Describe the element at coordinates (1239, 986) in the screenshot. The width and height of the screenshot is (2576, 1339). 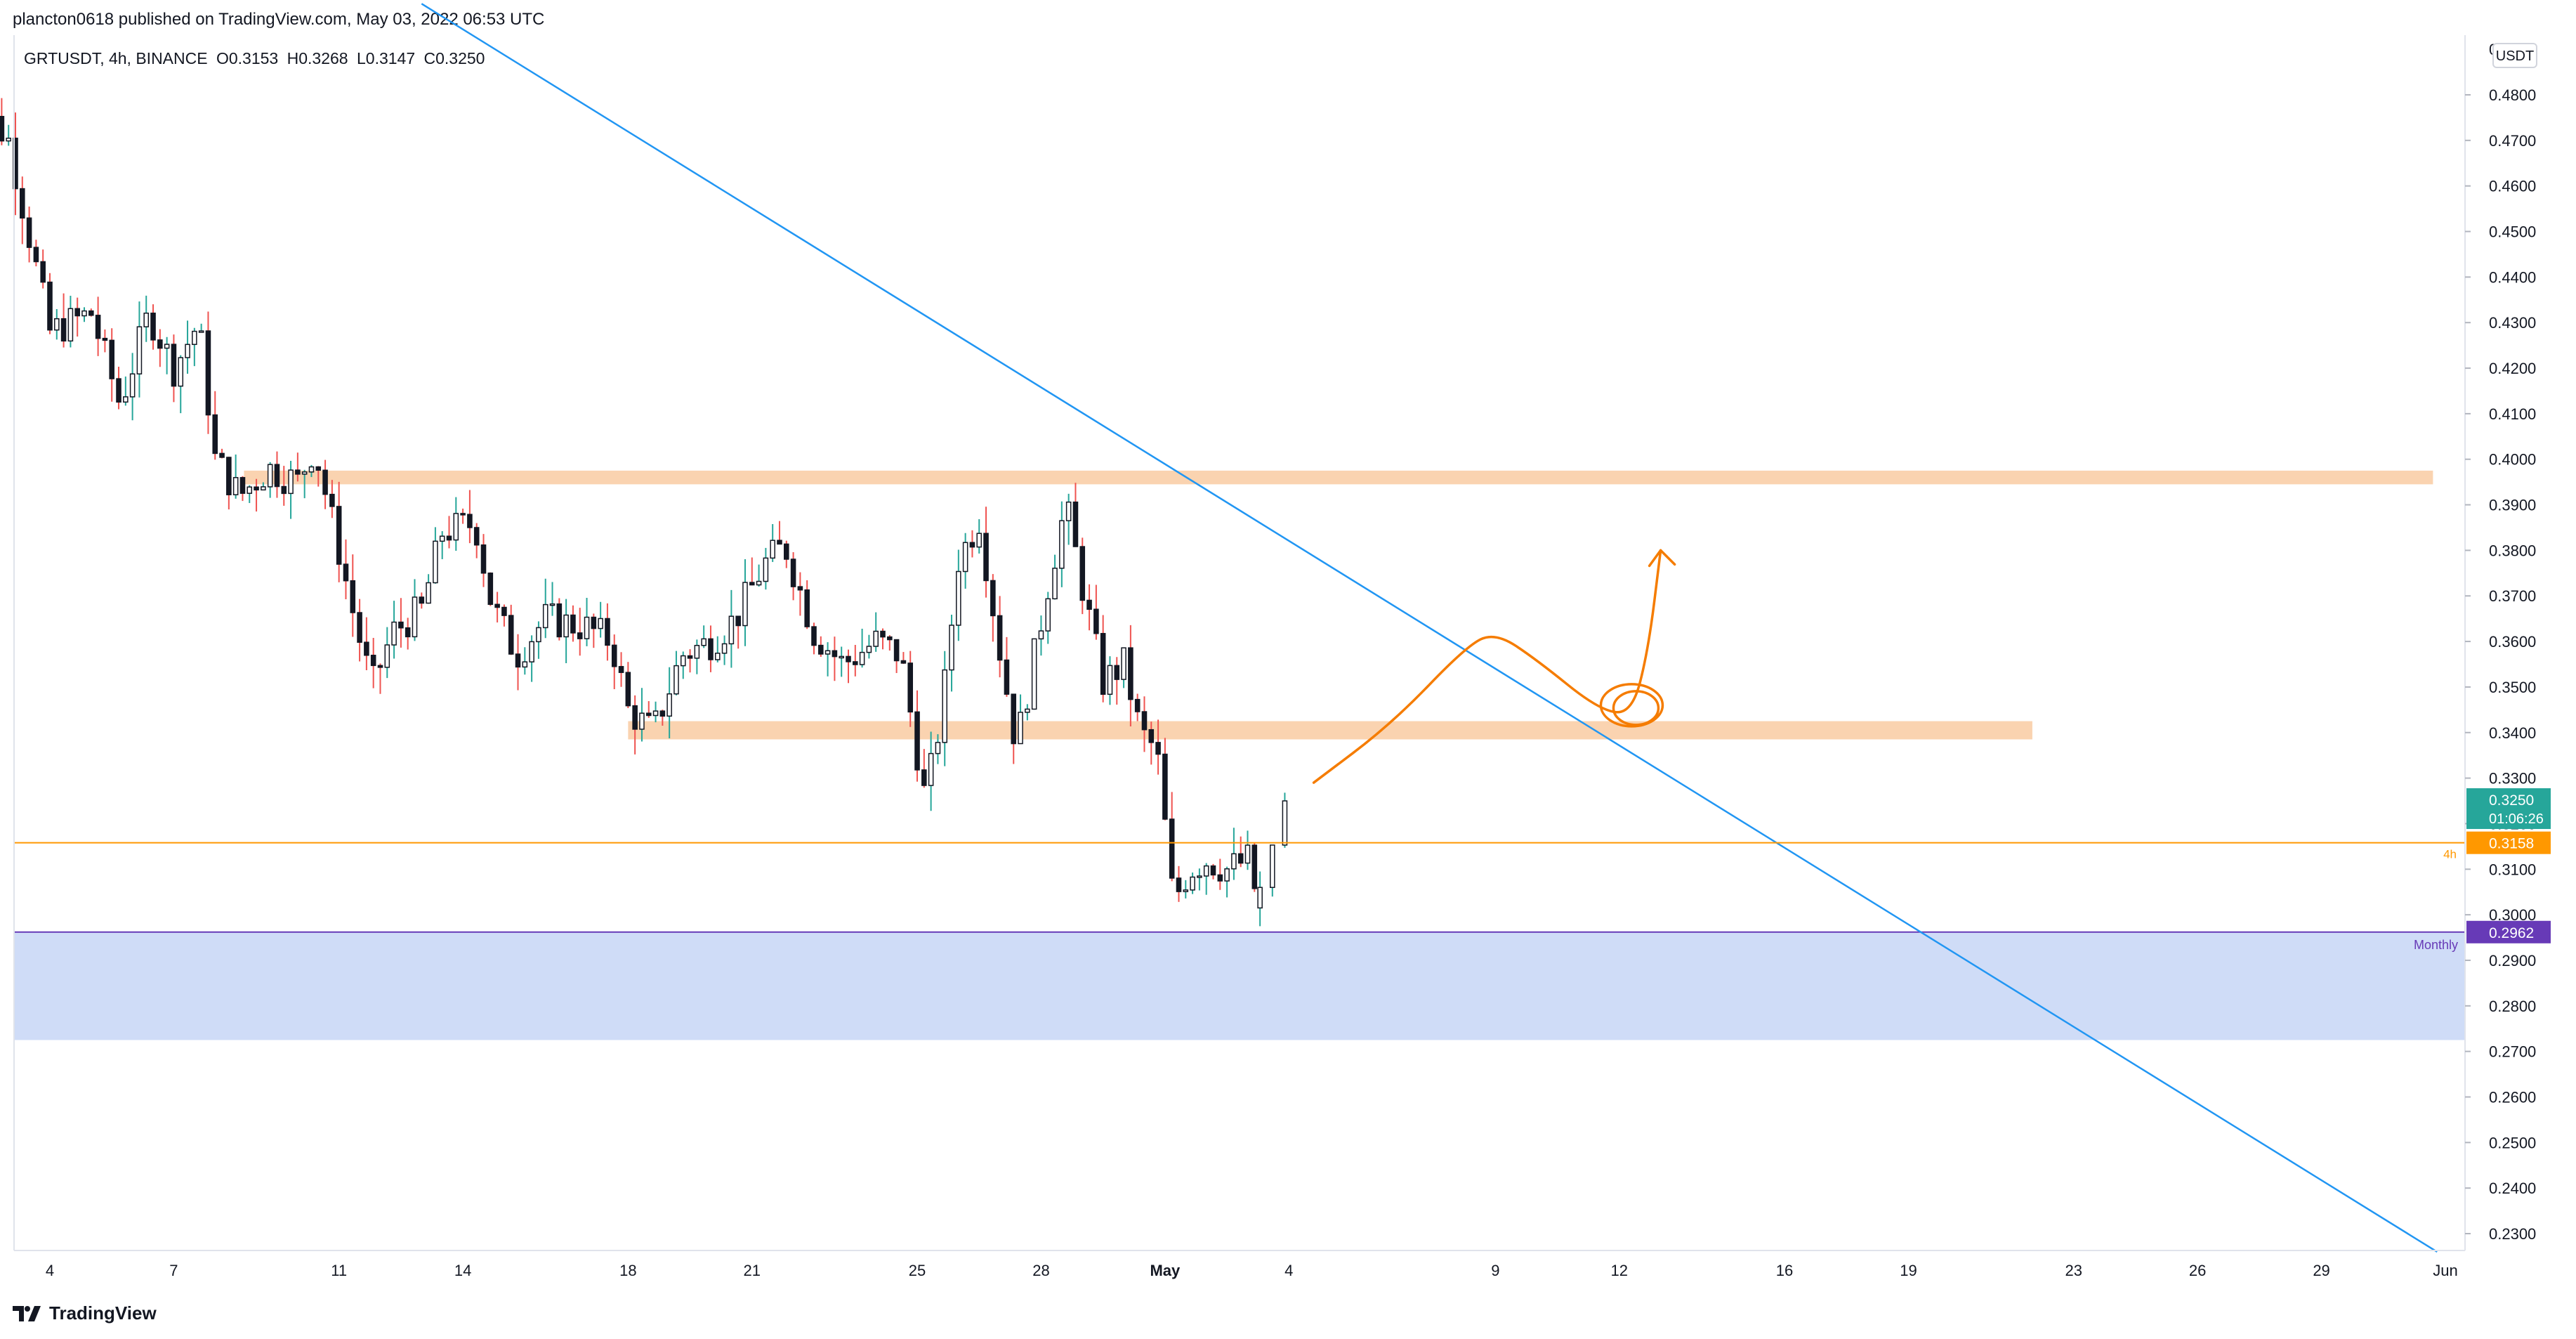
I see `monthly-zone` at that location.